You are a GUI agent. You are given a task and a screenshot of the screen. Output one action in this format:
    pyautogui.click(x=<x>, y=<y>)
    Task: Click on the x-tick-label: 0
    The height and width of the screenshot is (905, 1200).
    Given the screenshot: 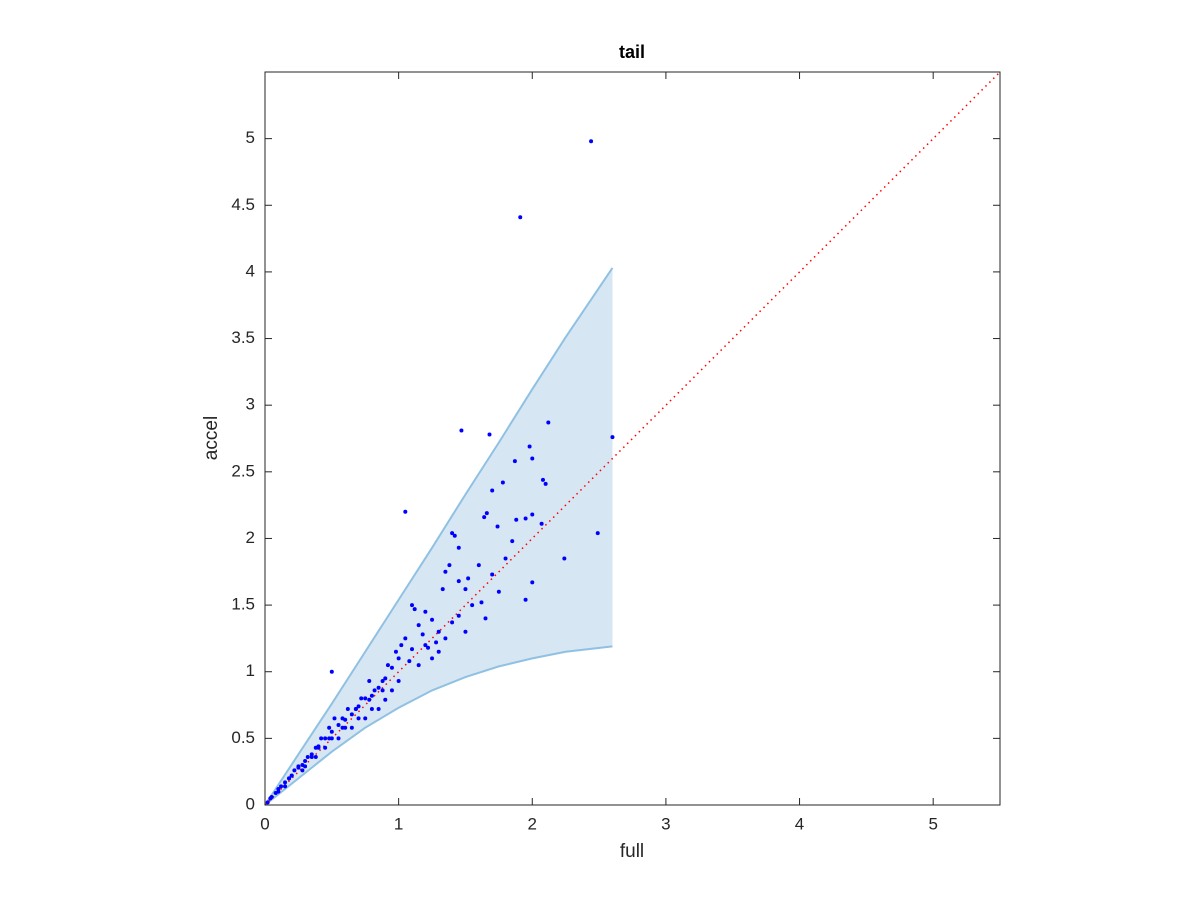 What is the action you would take?
    pyautogui.click(x=264, y=823)
    